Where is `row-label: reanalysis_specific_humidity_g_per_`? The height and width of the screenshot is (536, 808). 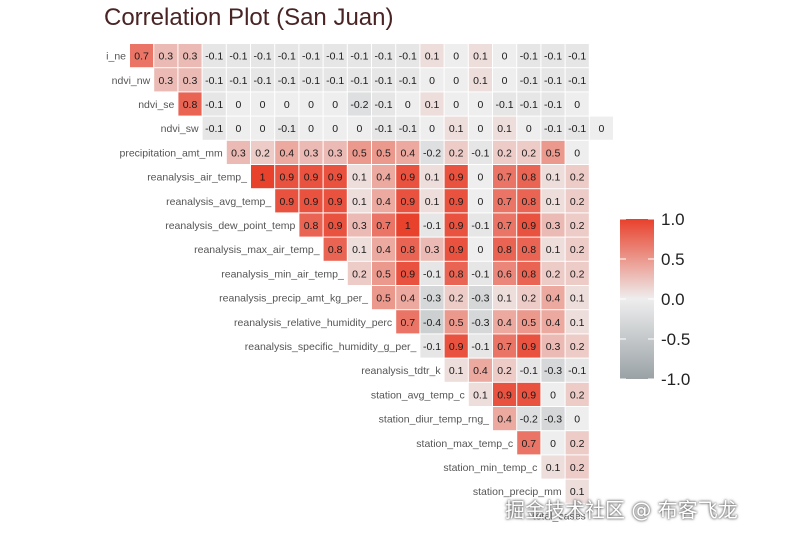 row-label: reanalysis_specific_humidity_g_per_ is located at coordinates (331, 347).